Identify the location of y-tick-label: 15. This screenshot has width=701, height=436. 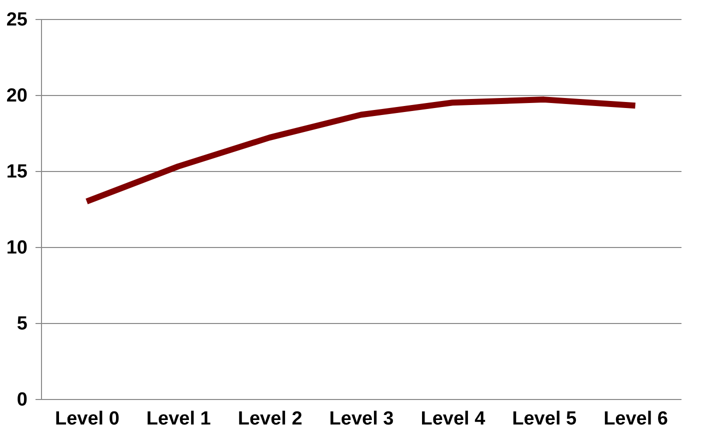
(17, 172).